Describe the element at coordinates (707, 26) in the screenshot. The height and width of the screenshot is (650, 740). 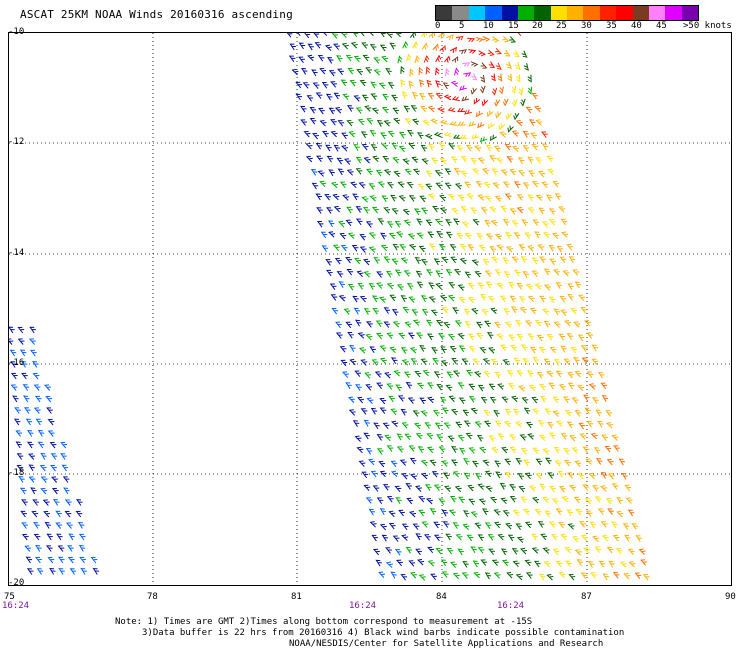
I see `colorbar-label: >50 knots` at that location.